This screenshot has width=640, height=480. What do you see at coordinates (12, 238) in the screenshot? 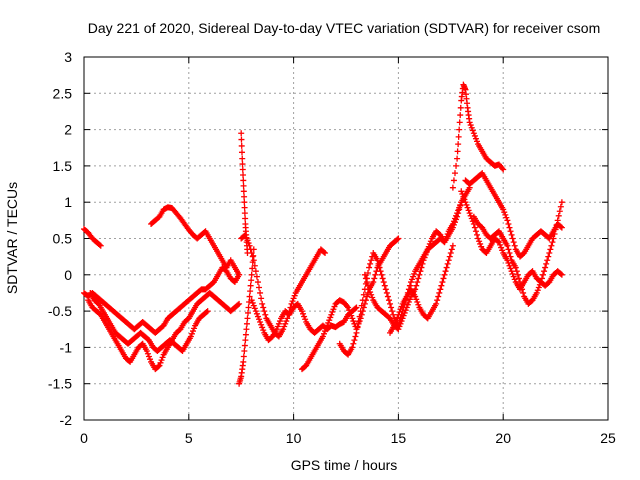
I see `y-axis-title: SDTVAR / TECUs` at bounding box center [12, 238].